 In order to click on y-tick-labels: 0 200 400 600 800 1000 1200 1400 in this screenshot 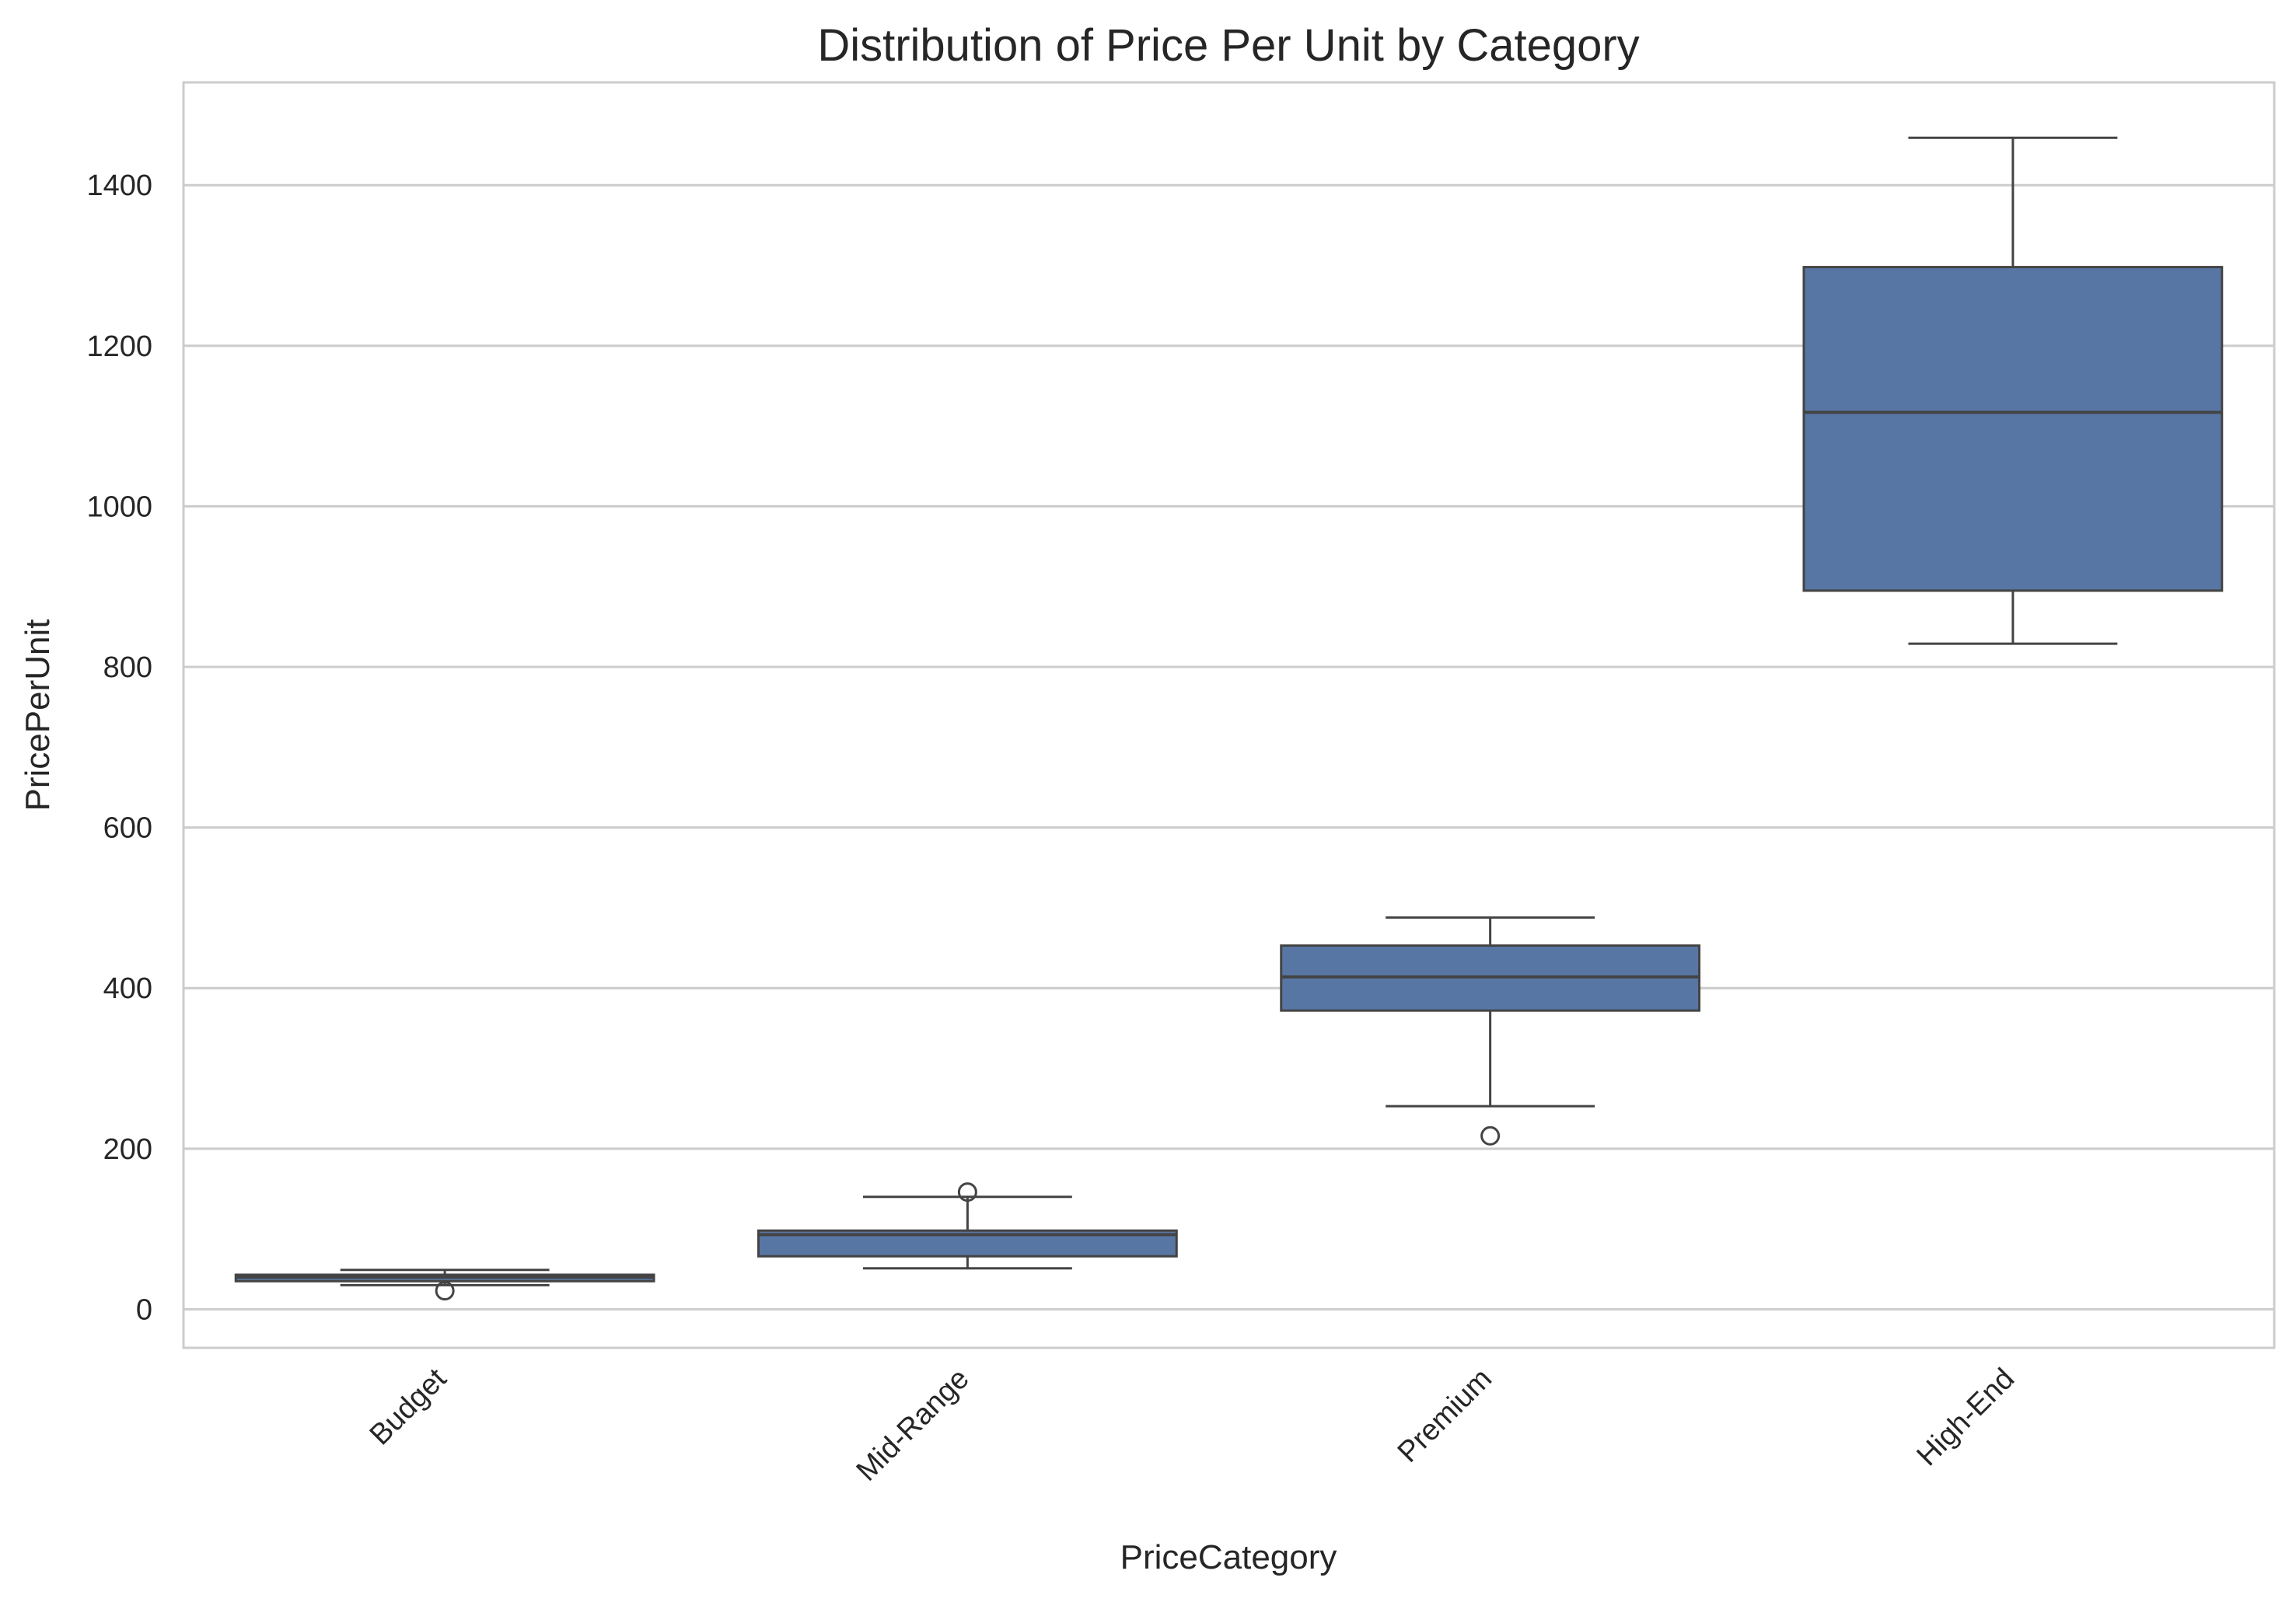, I will do `click(119, 747)`.